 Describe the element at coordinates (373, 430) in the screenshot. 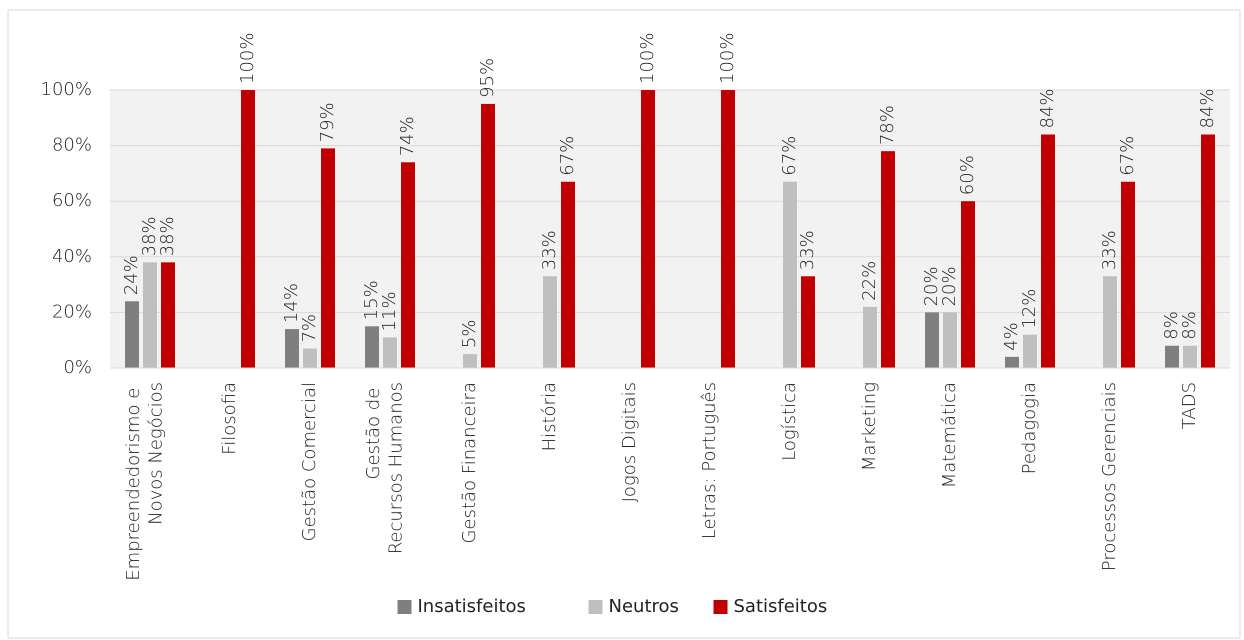

I see `x-tick-label-line: Gestão de` at that location.